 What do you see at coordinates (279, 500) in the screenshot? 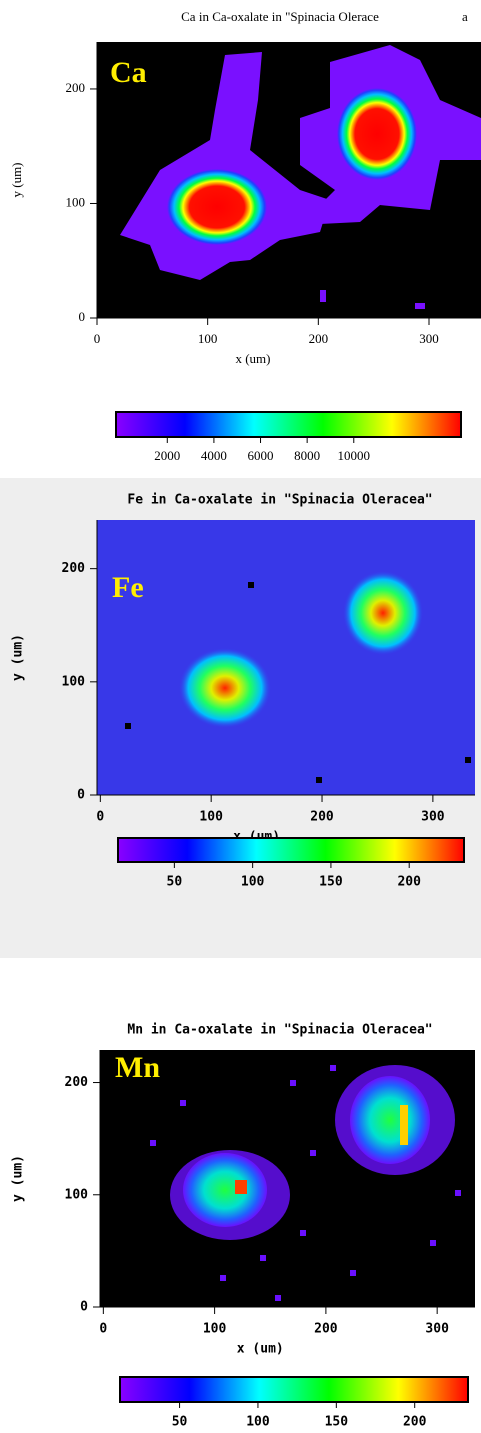
I see `chart-title: Fe in Ca-oxalate in "Spinacia Oleracea"` at bounding box center [279, 500].